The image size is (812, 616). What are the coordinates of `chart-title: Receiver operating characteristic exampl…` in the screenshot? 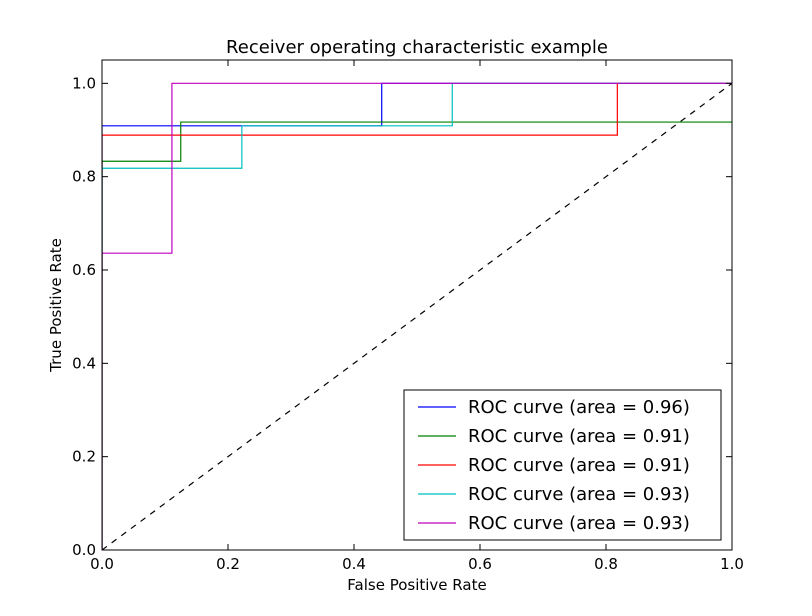 It's located at (417, 47).